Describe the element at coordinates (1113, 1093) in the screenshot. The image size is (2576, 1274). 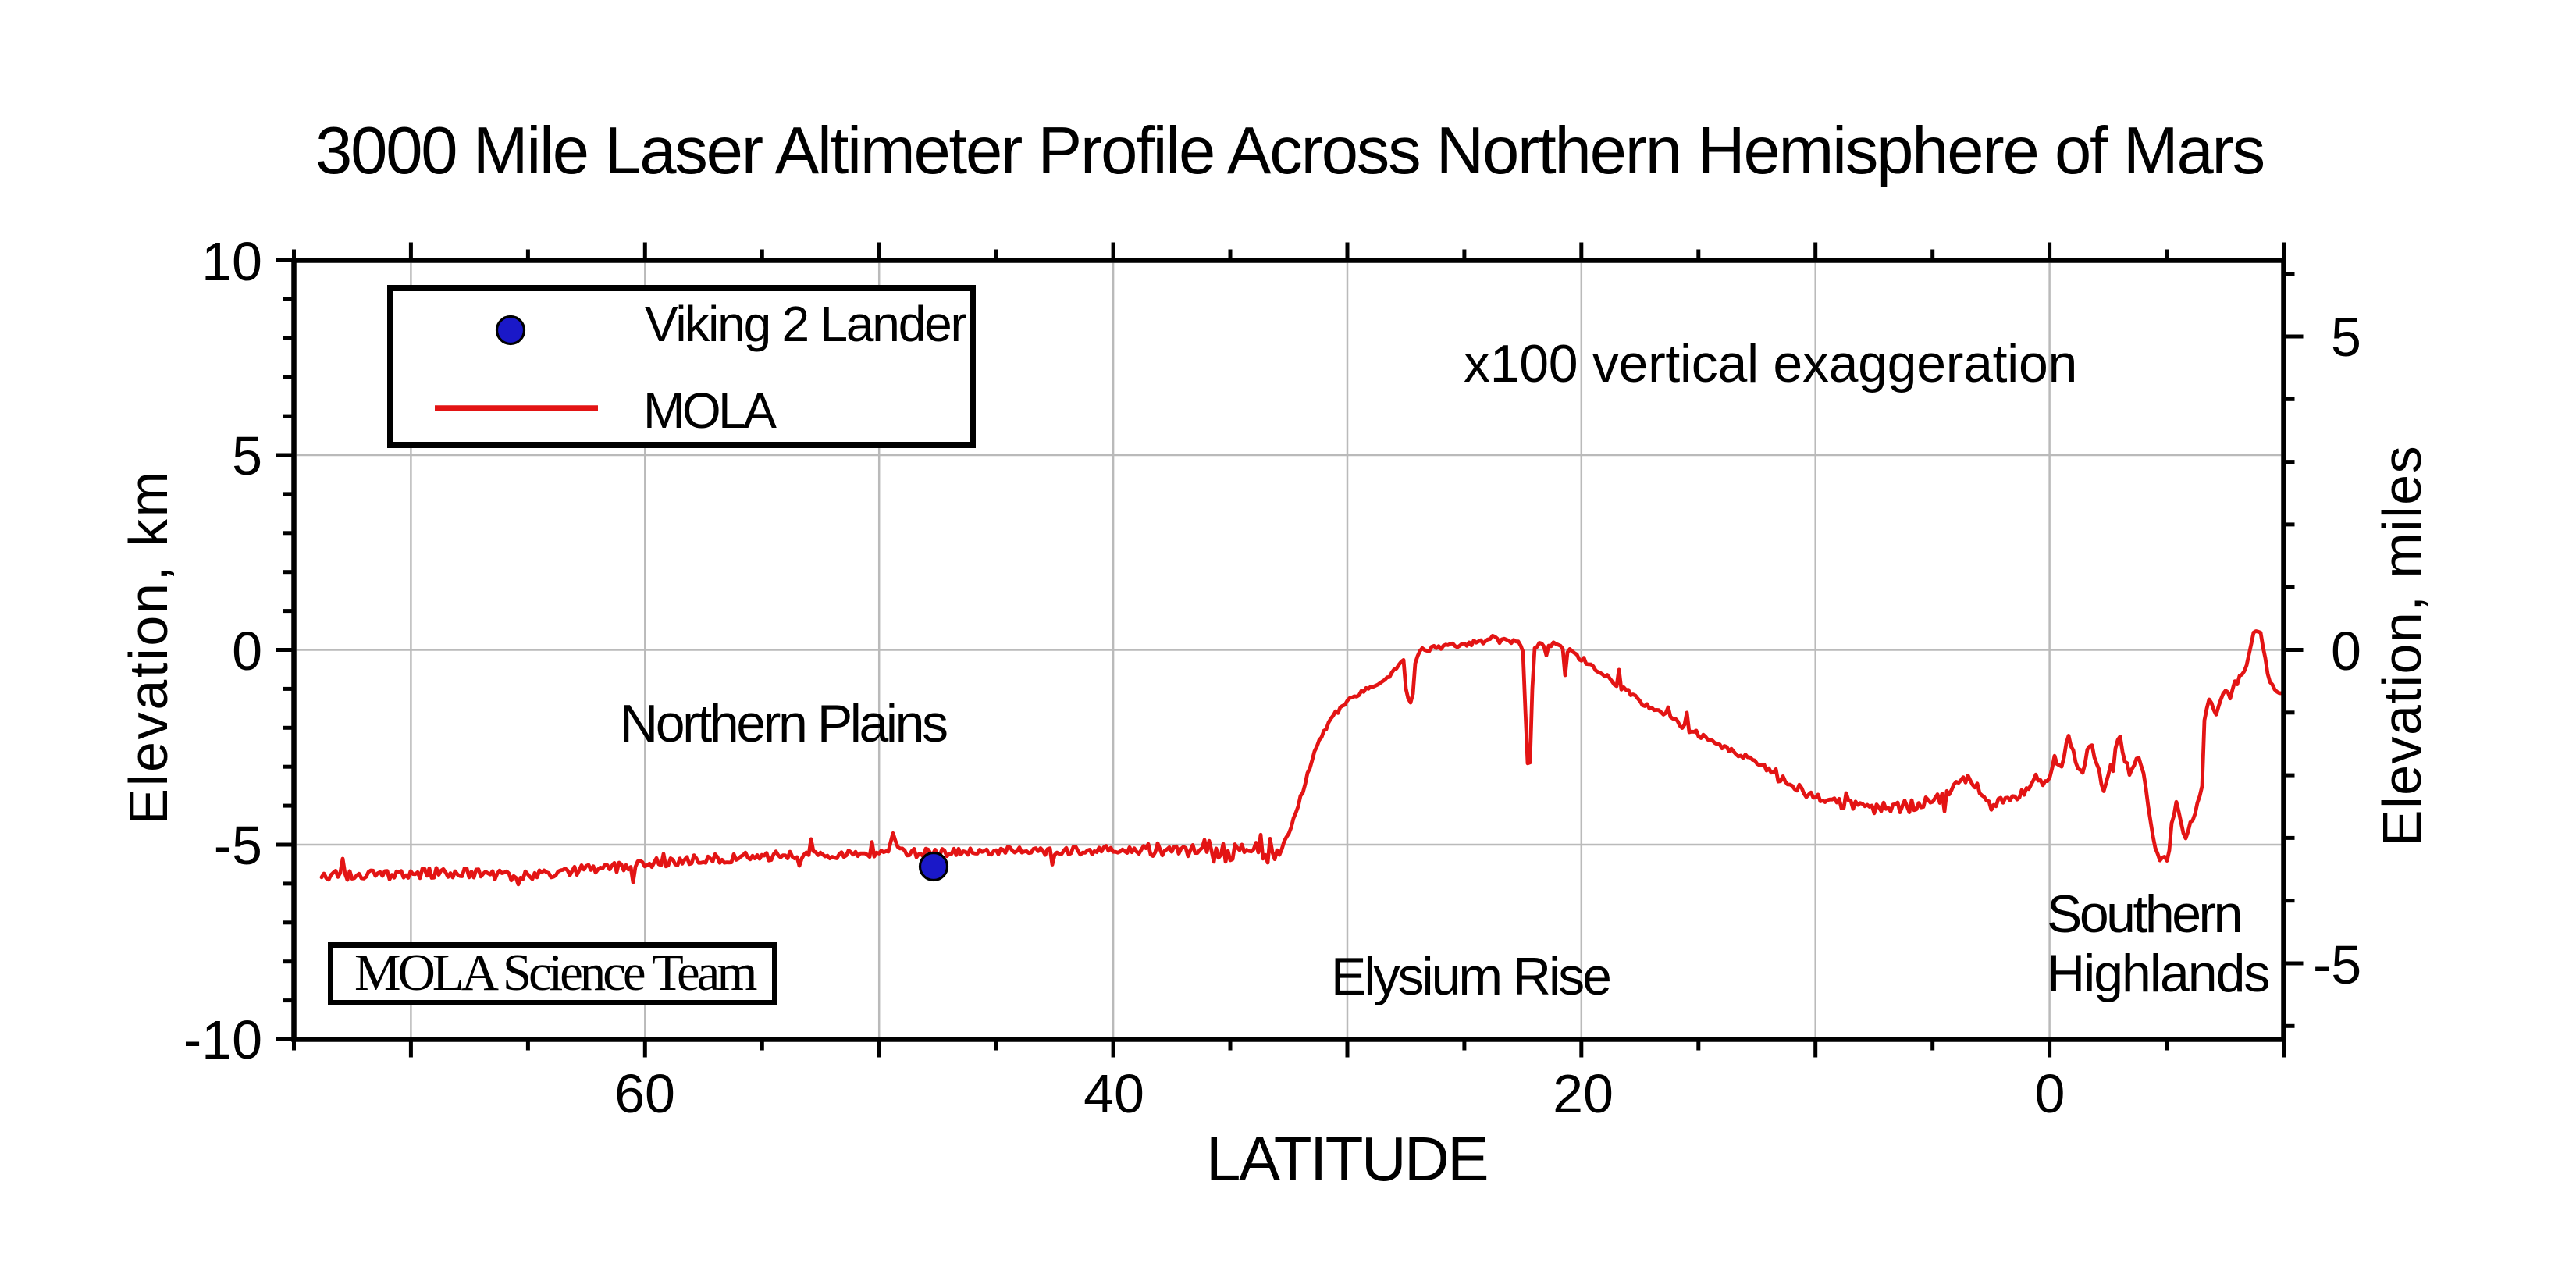
I see `svg-text: 40` at that location.